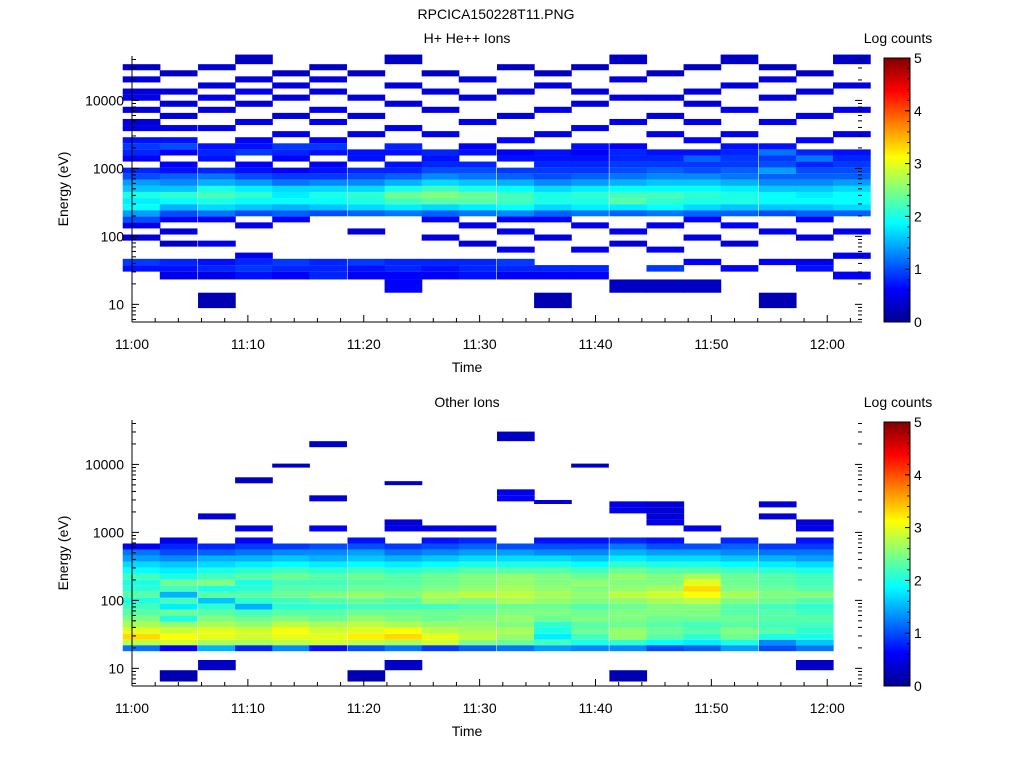 The image size is (1024, 768). I want to click on x-tick-label: 11:10, so click(248, 344).